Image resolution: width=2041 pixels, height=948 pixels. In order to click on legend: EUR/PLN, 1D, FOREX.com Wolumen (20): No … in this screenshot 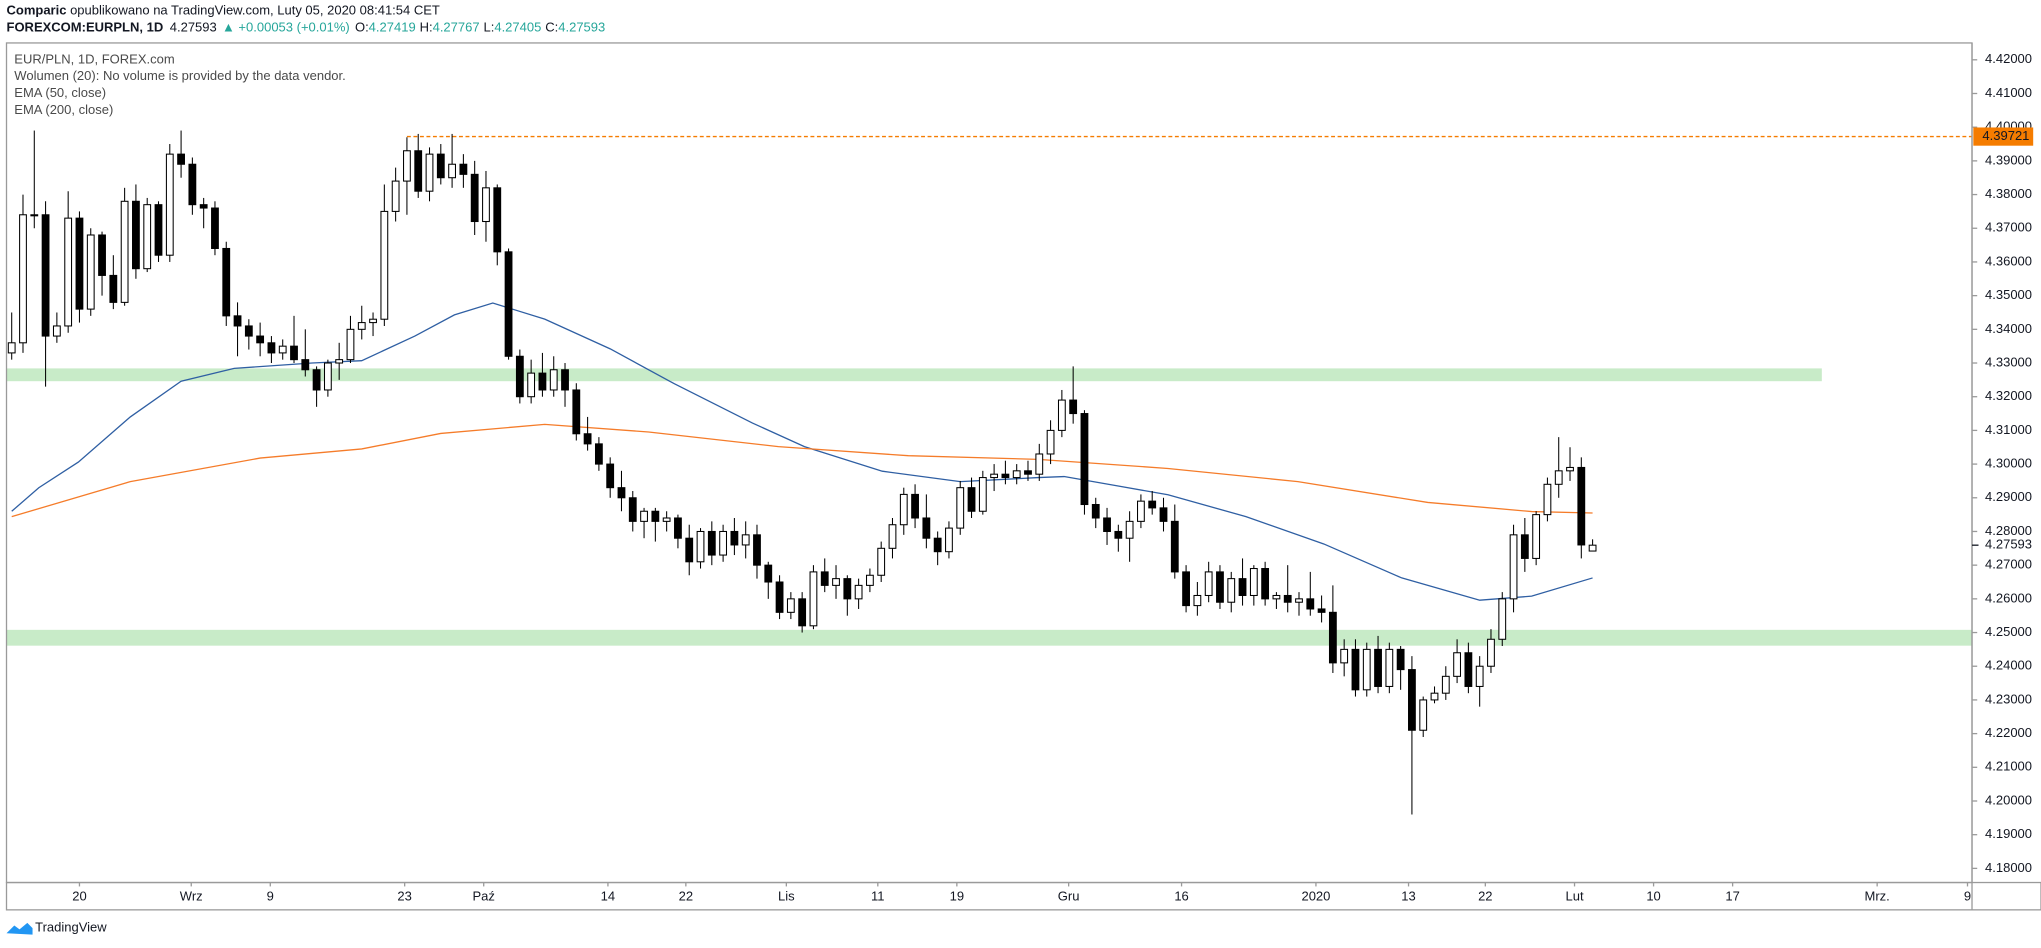, I will do `click(179, 84)`.